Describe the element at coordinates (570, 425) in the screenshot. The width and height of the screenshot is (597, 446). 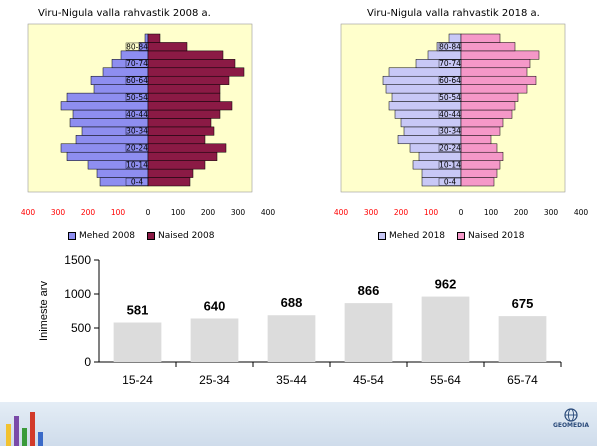
I see `geomedia-logo-text: GEOMEDIA` at that location.